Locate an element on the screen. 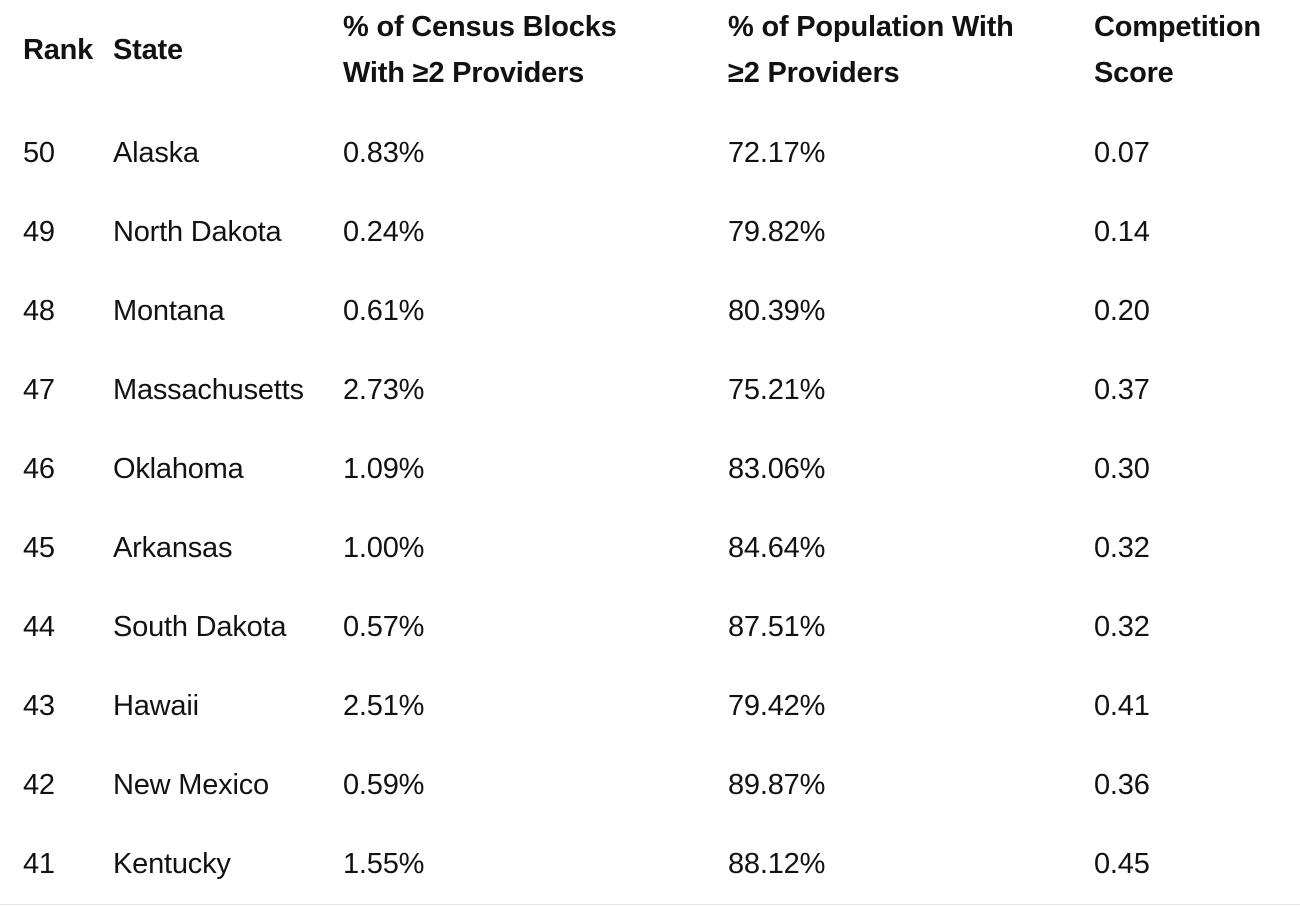 The image size is (1300, 906). competition-score-cell: 0.36 is located at coordinates (1122, 785).